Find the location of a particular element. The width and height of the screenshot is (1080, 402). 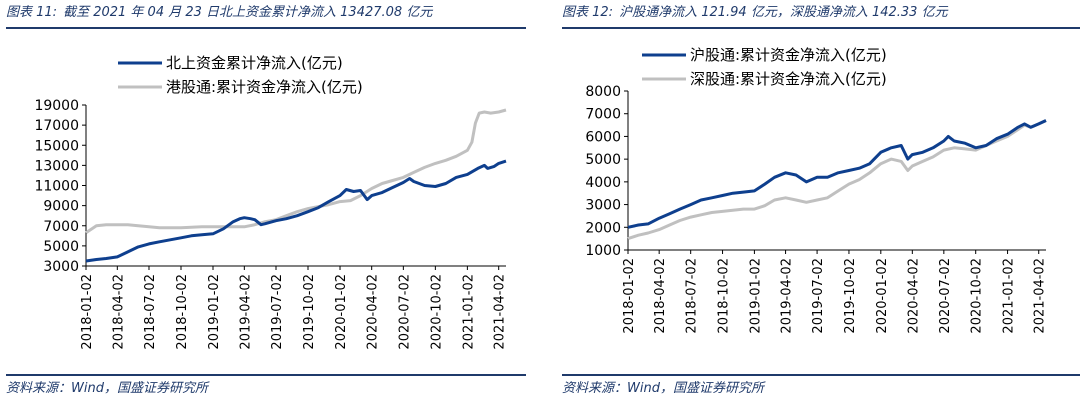

y-tick-label: 6000 is located at coordinates (603, 137).